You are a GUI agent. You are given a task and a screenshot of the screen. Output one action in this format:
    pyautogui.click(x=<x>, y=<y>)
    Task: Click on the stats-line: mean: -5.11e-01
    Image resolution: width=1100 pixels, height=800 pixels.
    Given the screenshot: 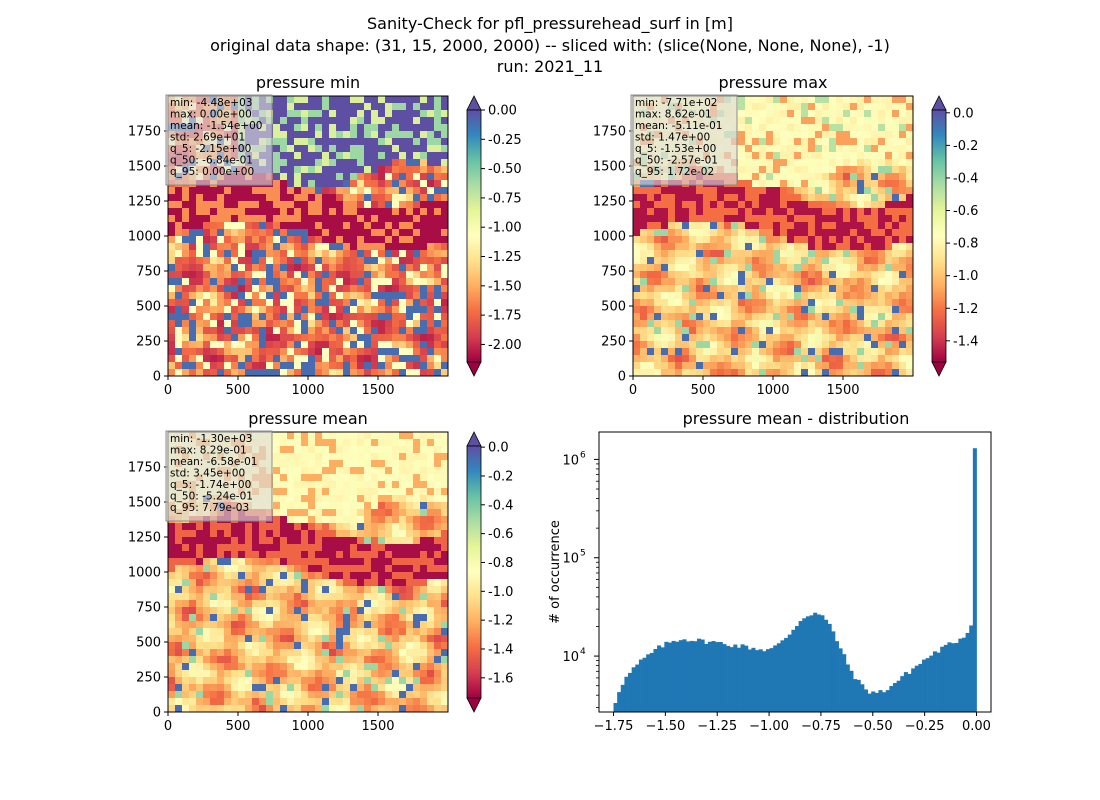 What is the action you would take?
    pyautogui.click(x=678, y=126)
    